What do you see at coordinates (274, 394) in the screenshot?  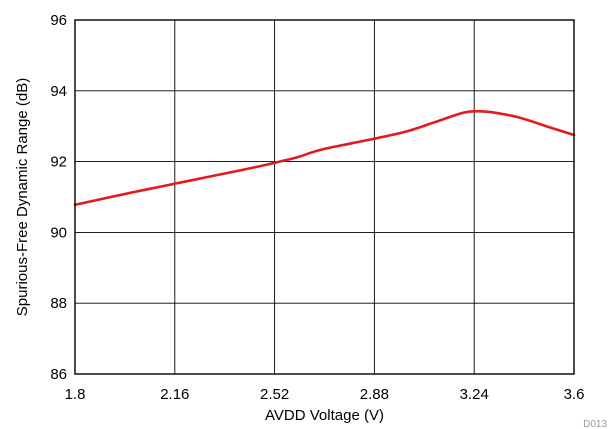 I see `x-tick-label: 2.52` at bounding box center [274, 394].